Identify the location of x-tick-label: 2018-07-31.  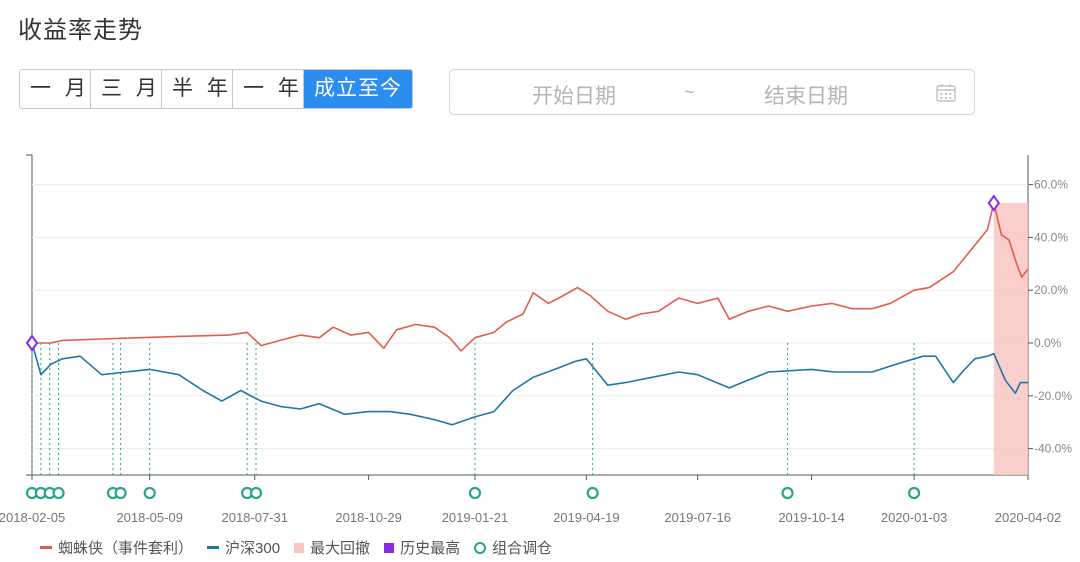
(254, 517).